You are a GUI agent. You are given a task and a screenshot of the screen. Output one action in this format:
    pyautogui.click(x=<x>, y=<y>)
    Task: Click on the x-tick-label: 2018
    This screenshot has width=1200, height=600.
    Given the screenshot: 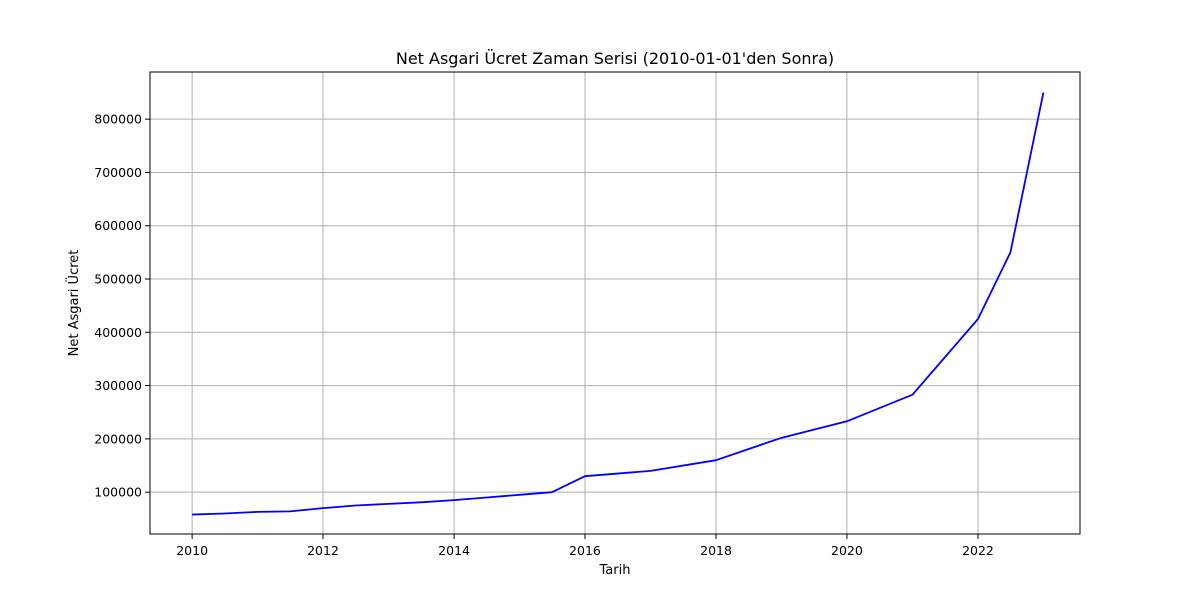 What is the action you would take?
    pyautogui.click(x=716, y=550)
    